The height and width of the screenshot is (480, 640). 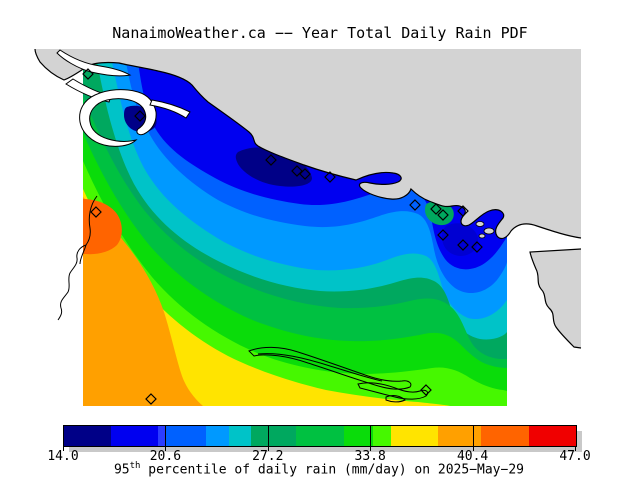 I want to click on colorbar-segment-cyan, so click(x=239, y=436).